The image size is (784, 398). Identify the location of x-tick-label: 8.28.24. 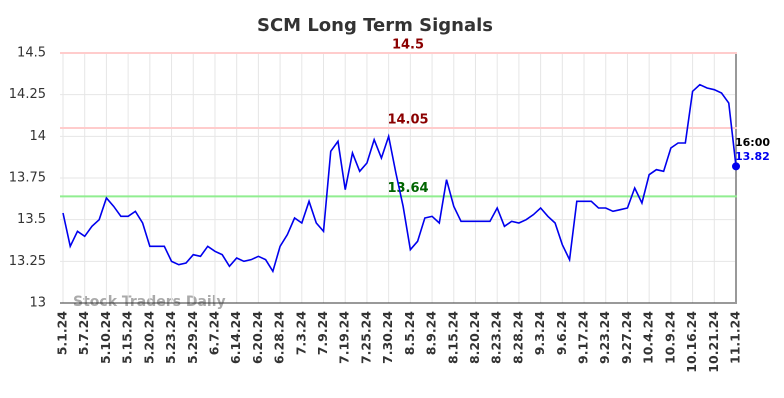
(517, 337).